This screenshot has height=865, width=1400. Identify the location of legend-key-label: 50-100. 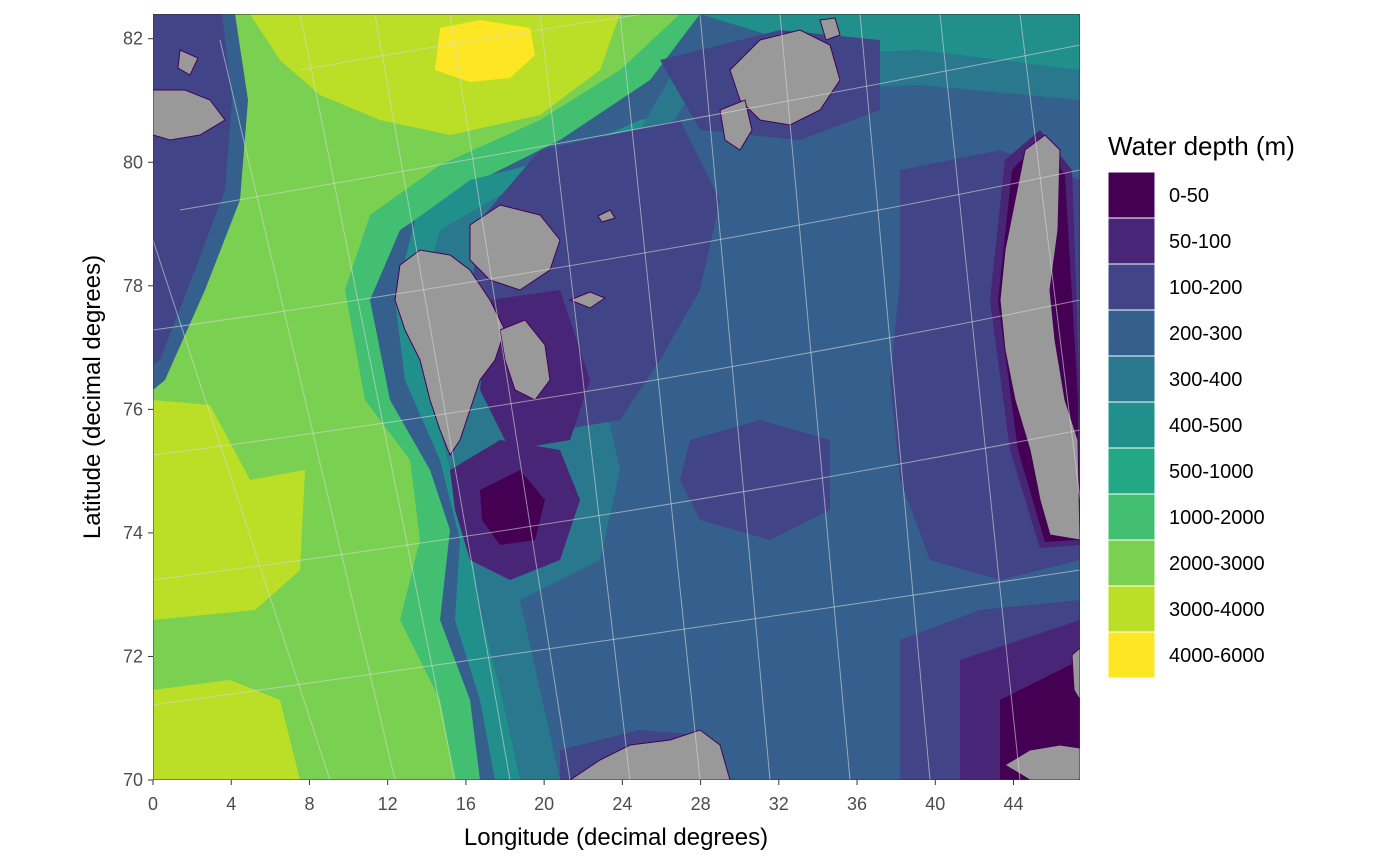
(1200, 242).